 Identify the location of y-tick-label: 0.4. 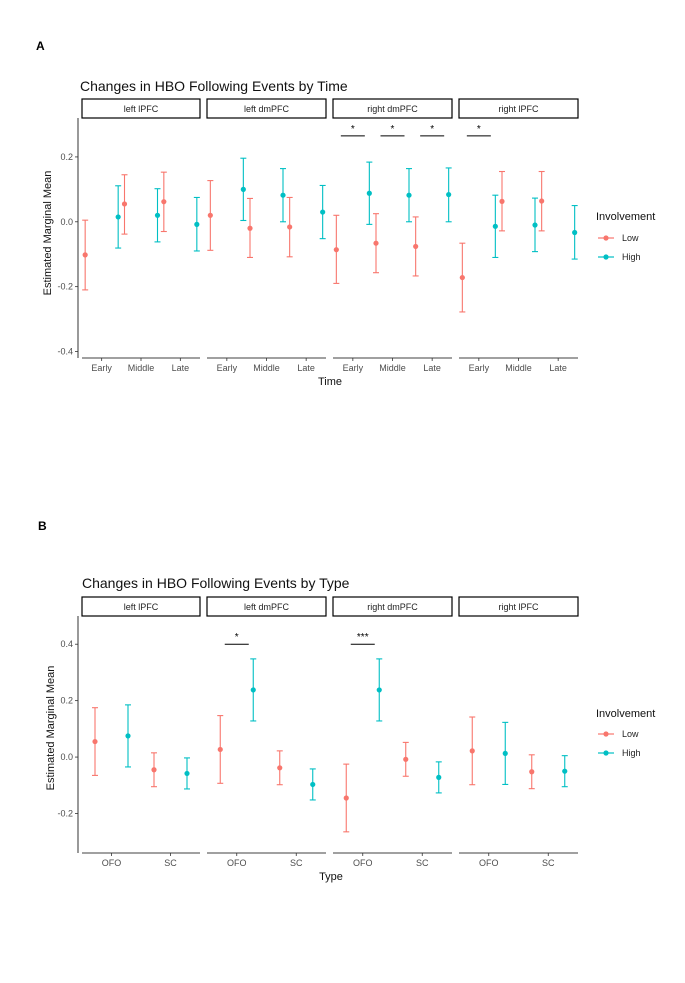
(66, 644).